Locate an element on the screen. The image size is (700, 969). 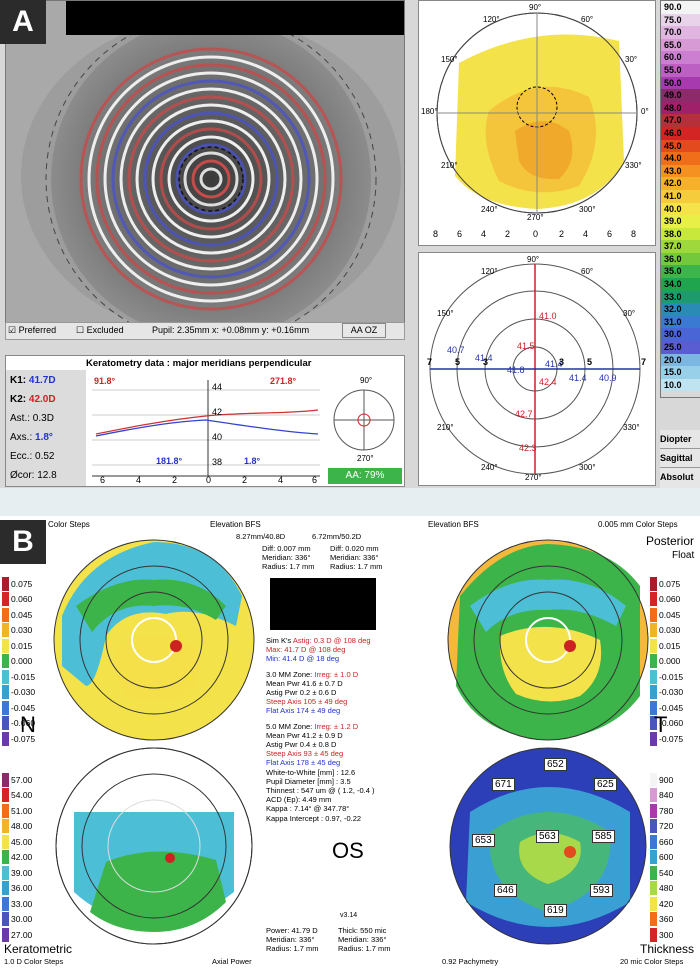
aa-oz-button: AA OZ is located at coordinates (364, 330).